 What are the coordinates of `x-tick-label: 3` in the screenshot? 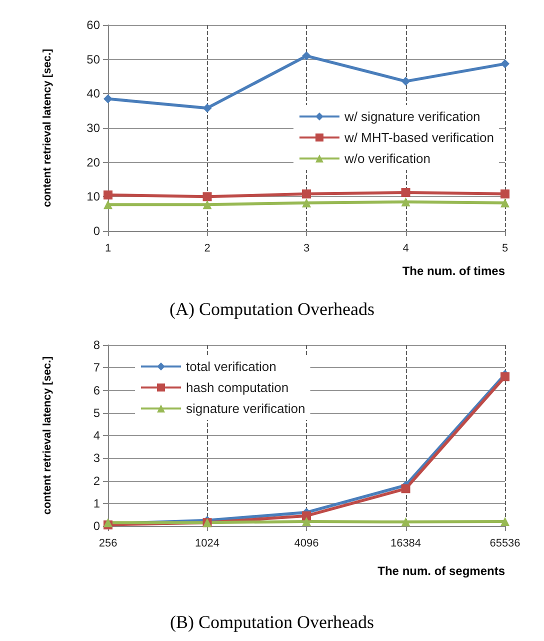 It's located at (306, 248).